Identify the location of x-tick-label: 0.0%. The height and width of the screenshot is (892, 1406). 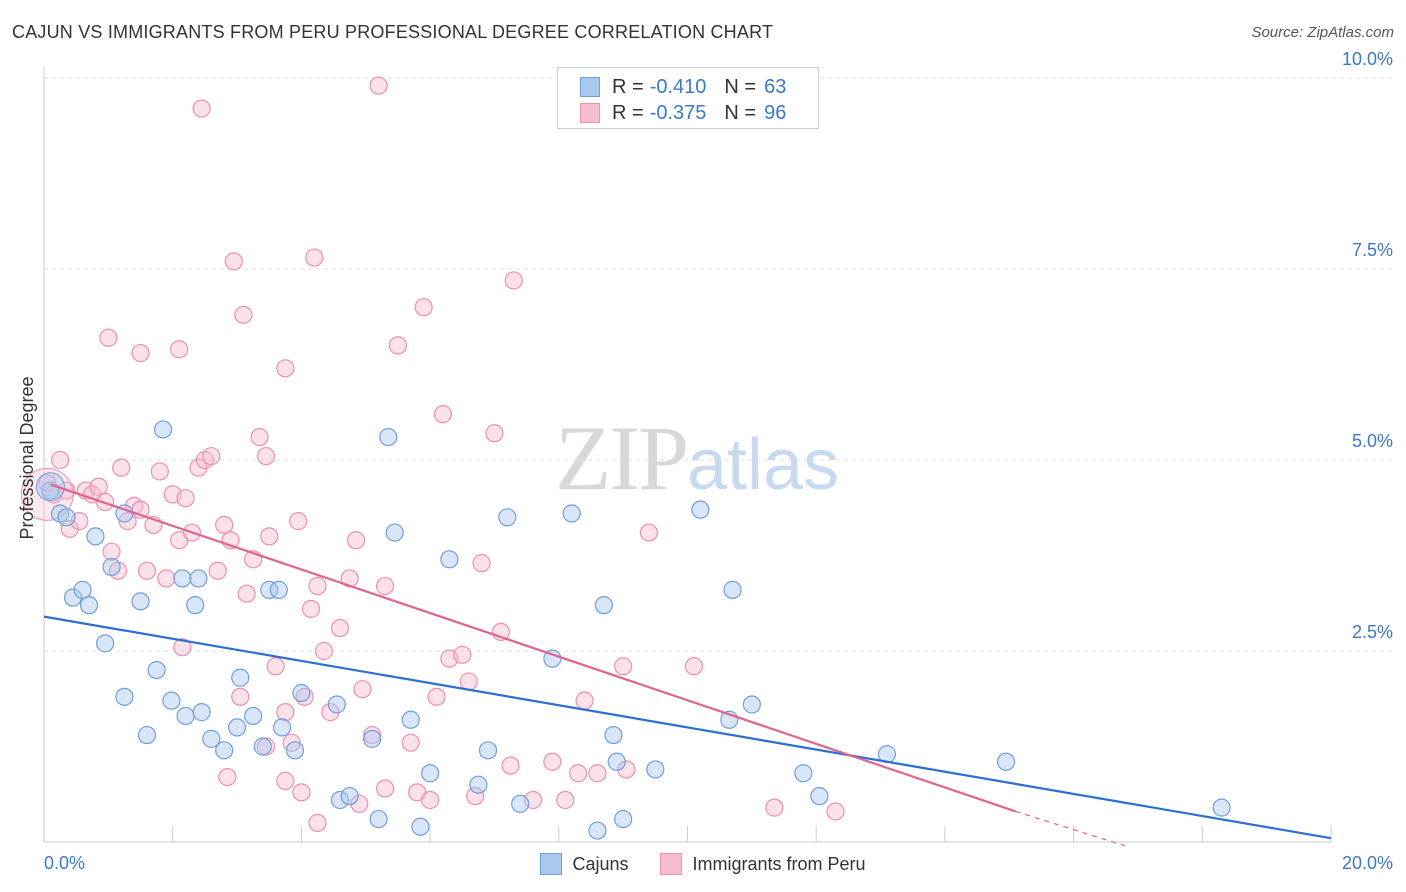
(64, 863).